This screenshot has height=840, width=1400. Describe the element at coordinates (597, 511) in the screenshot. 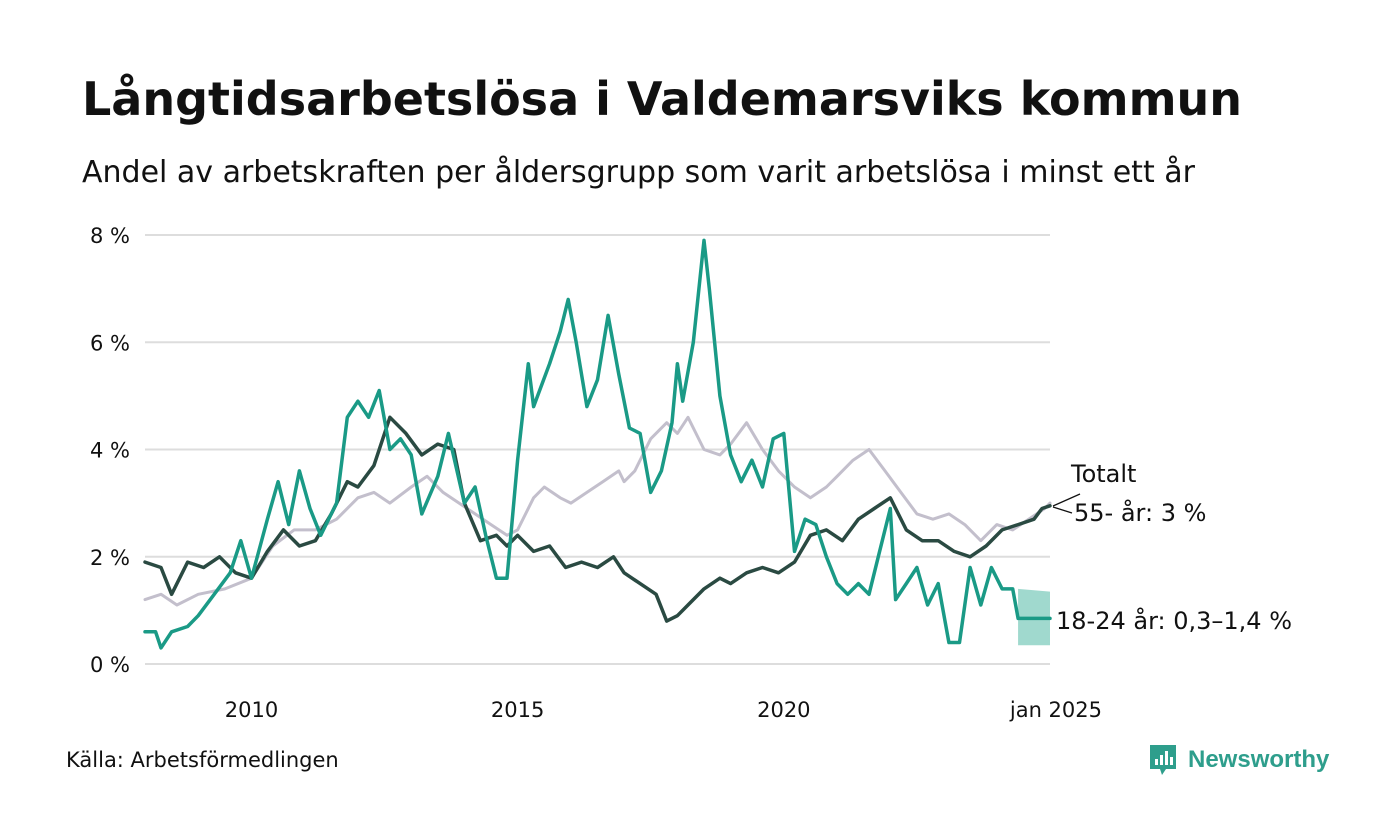

I see `line-totalt` at that location.